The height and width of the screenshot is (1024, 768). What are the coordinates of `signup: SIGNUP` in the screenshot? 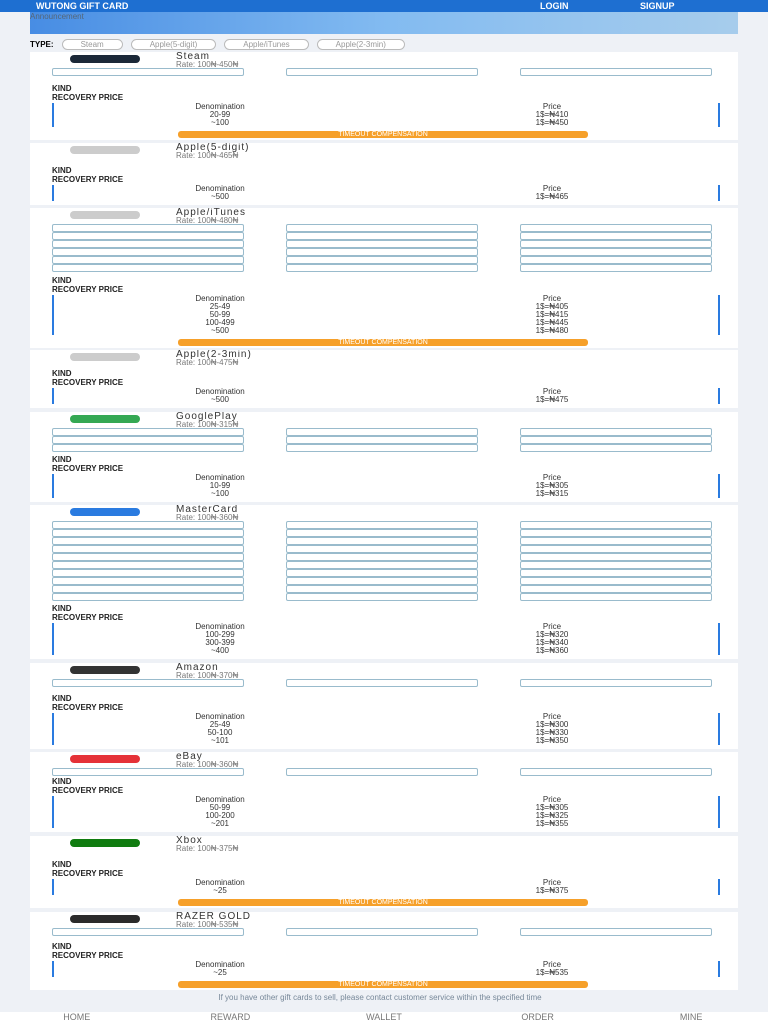 It's located at (657, 6).